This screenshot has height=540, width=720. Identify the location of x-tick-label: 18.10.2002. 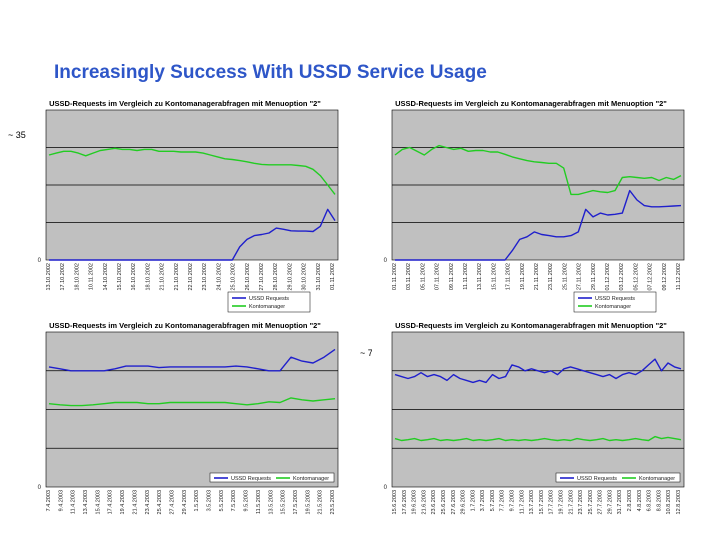
(148, 277).